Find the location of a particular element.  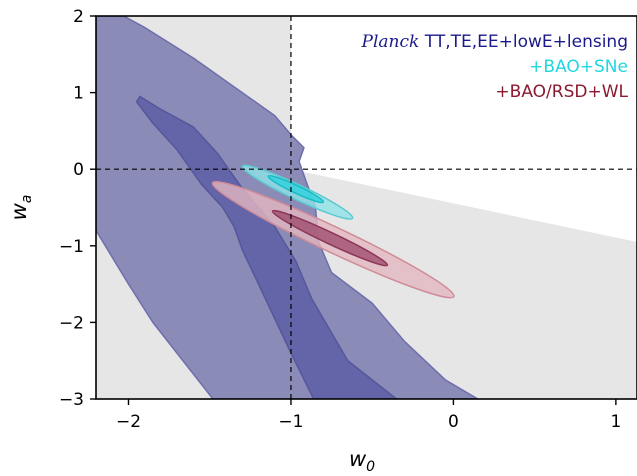

y-tick-label: −2 is located at coordinates (71, 323).